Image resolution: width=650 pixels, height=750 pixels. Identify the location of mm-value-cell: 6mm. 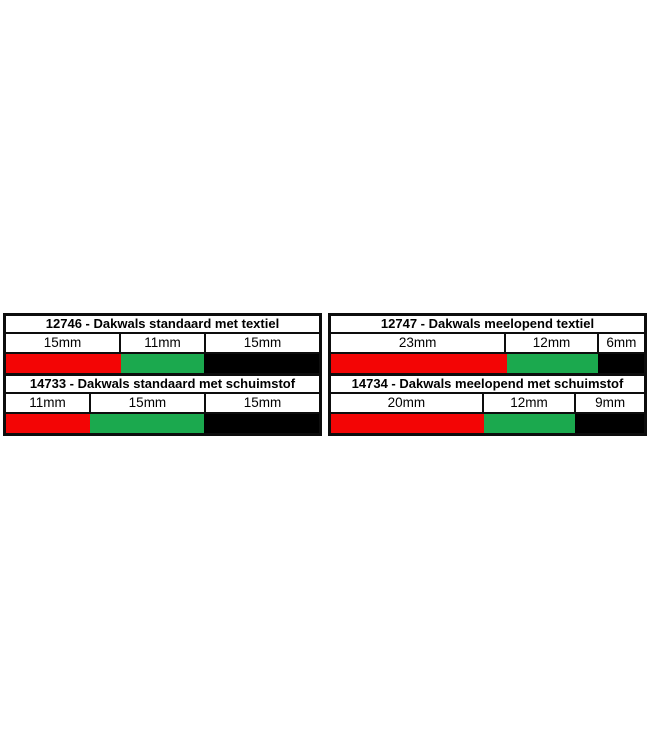
(621, 342).